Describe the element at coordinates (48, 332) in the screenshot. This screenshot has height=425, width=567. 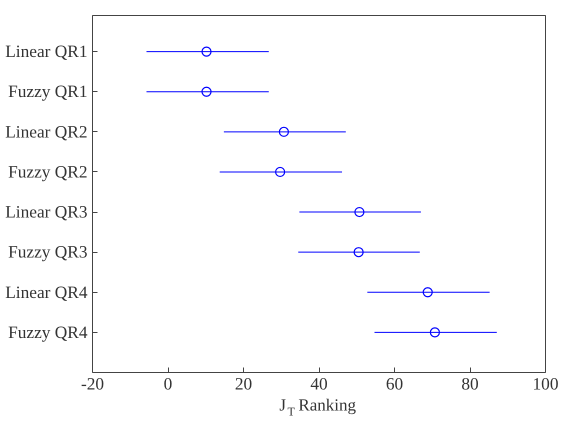
I see `y-tick-label: Fuzzy QR4` at that location.